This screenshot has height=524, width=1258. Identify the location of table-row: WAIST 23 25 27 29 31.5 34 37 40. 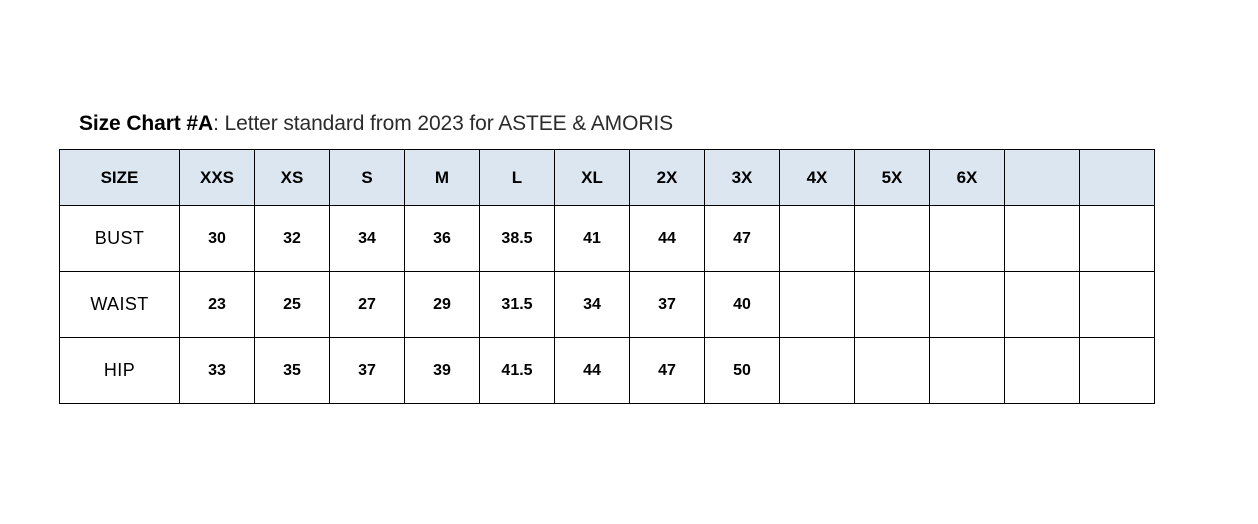
(607, 304).